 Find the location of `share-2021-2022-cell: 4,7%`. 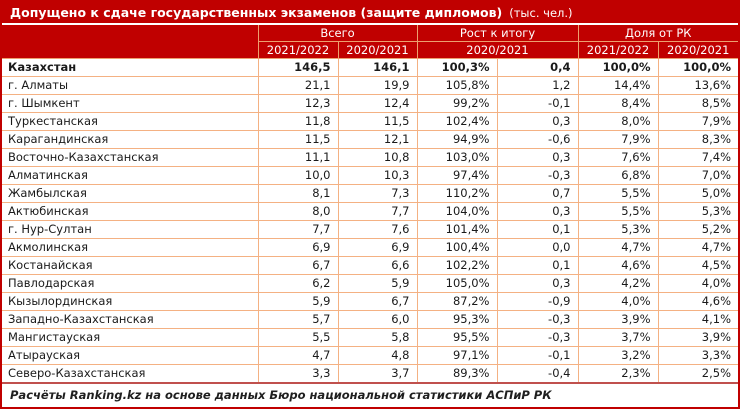

share-2021-2022-cell: 4,7% is located at coordinates (618, 247).